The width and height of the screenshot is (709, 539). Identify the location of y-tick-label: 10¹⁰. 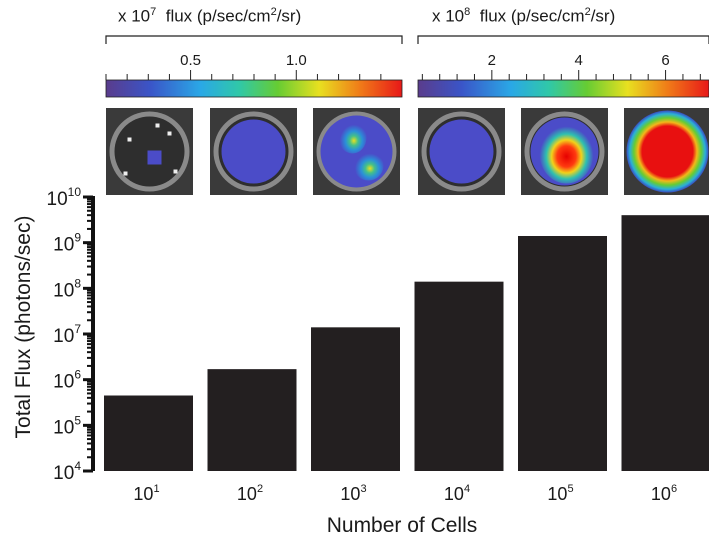
(64, 197).